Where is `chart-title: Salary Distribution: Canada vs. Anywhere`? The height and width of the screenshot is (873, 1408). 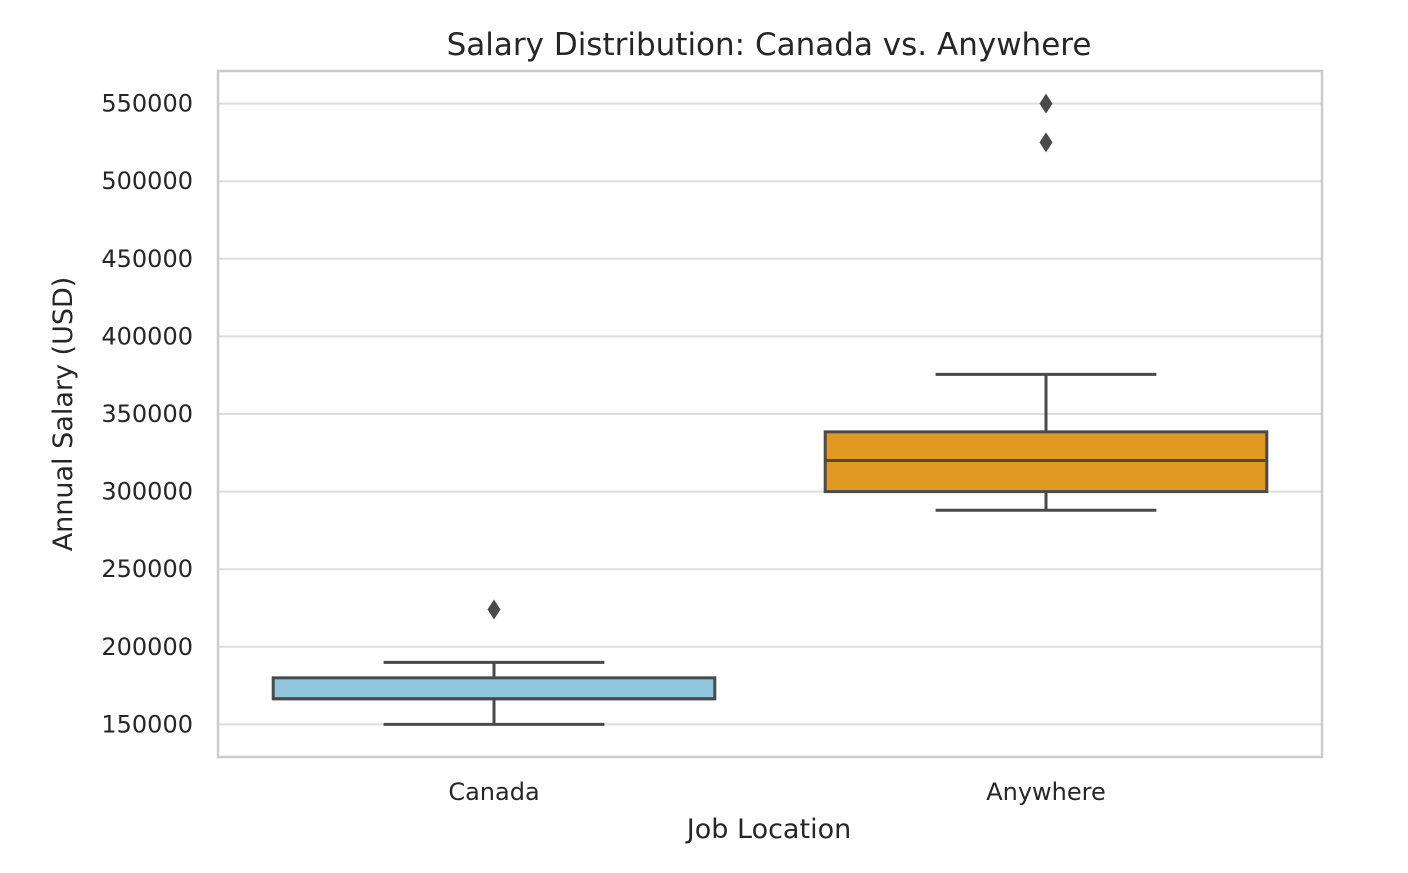 chart-title: Salary Distribution: Canada vs. Anywhere is located at coordinates (769, 45).